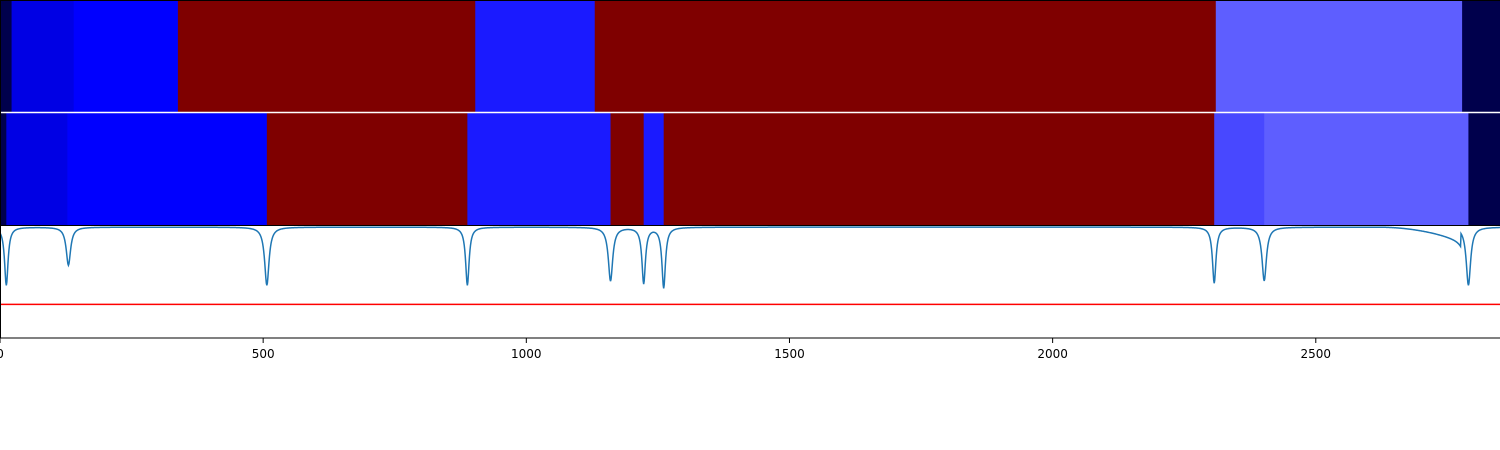 The height and width of the screenshot is (450, 1500). What do you see at coordinates (750, 257) in the screenshot?
I see `signal-curve` at bounding box center [750, 257].